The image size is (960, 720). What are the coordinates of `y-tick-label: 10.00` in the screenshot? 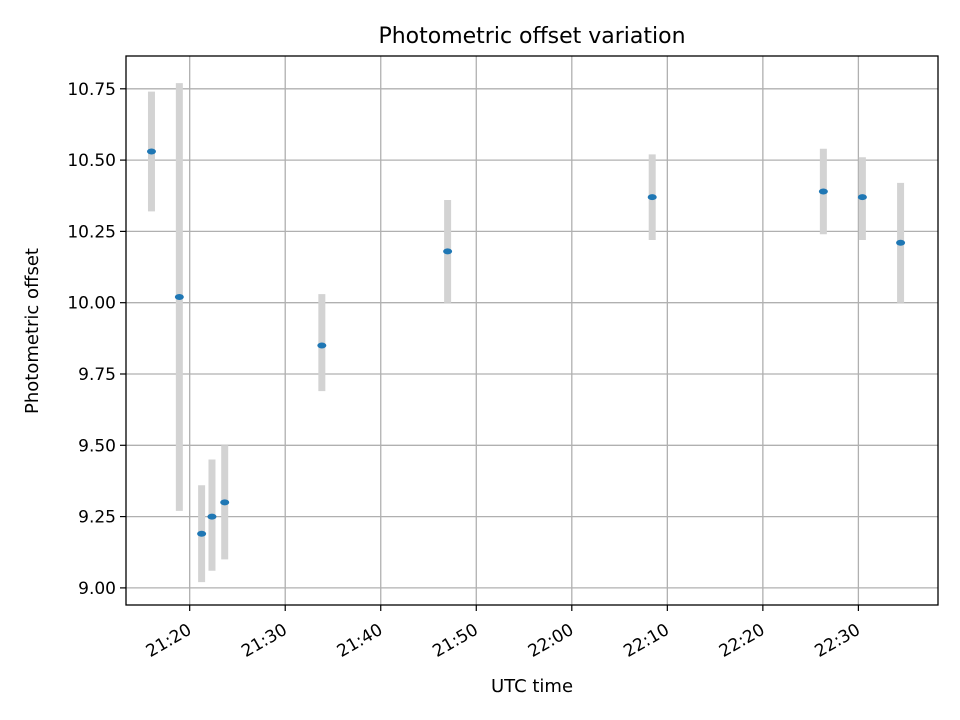 It's located at (91, 304).